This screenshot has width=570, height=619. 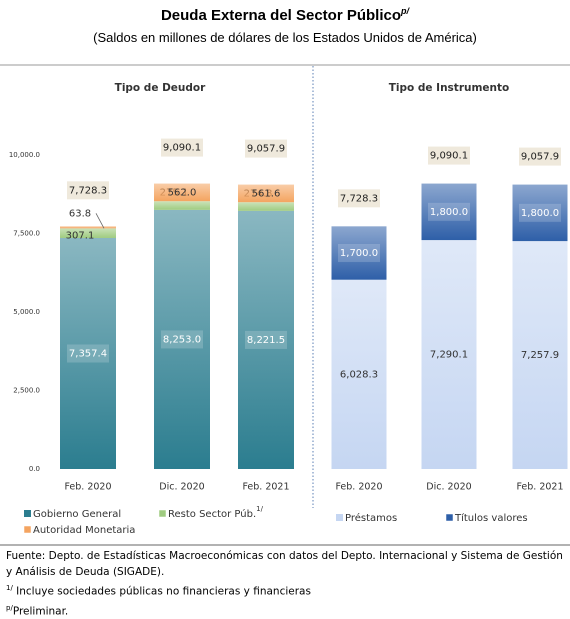 What do you see at coordinates (281, 15) in the screenshot?
I see `title-text: Deuda Externa del Sector Público` at bounding box center [281, 15].